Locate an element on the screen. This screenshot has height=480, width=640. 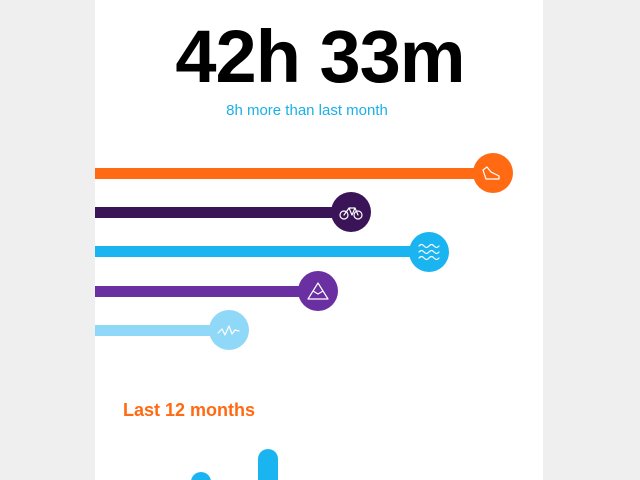
pulse-icon is located at coordinates (228, 330).